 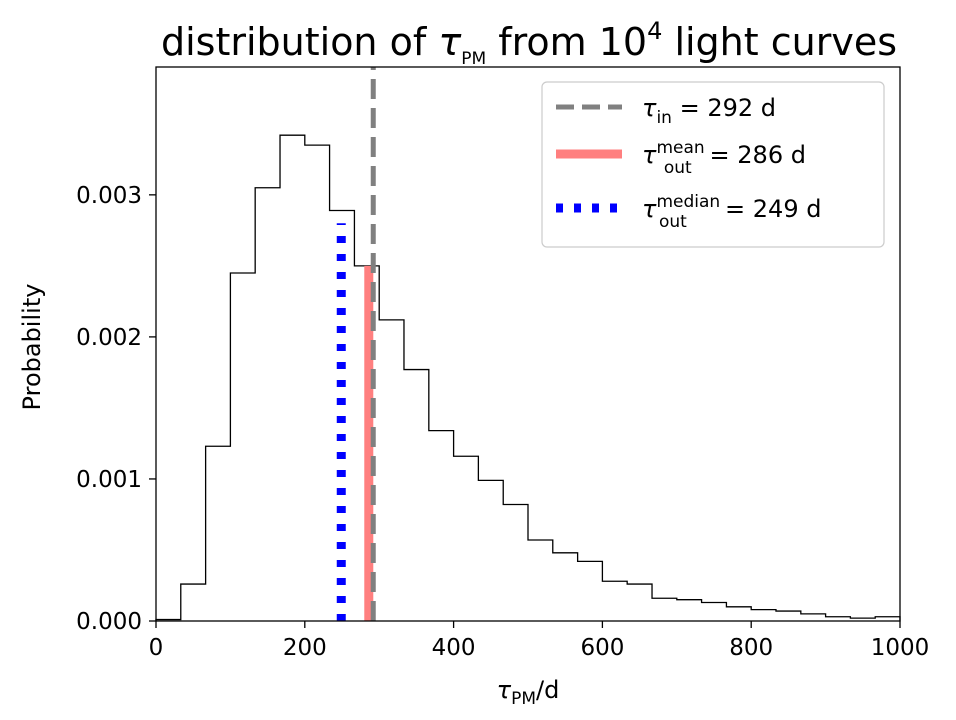 What do you see at coordinates (900, 648) in the screenshot?
I see `x-tick-label: 1000` at bounding box center [900, 648].